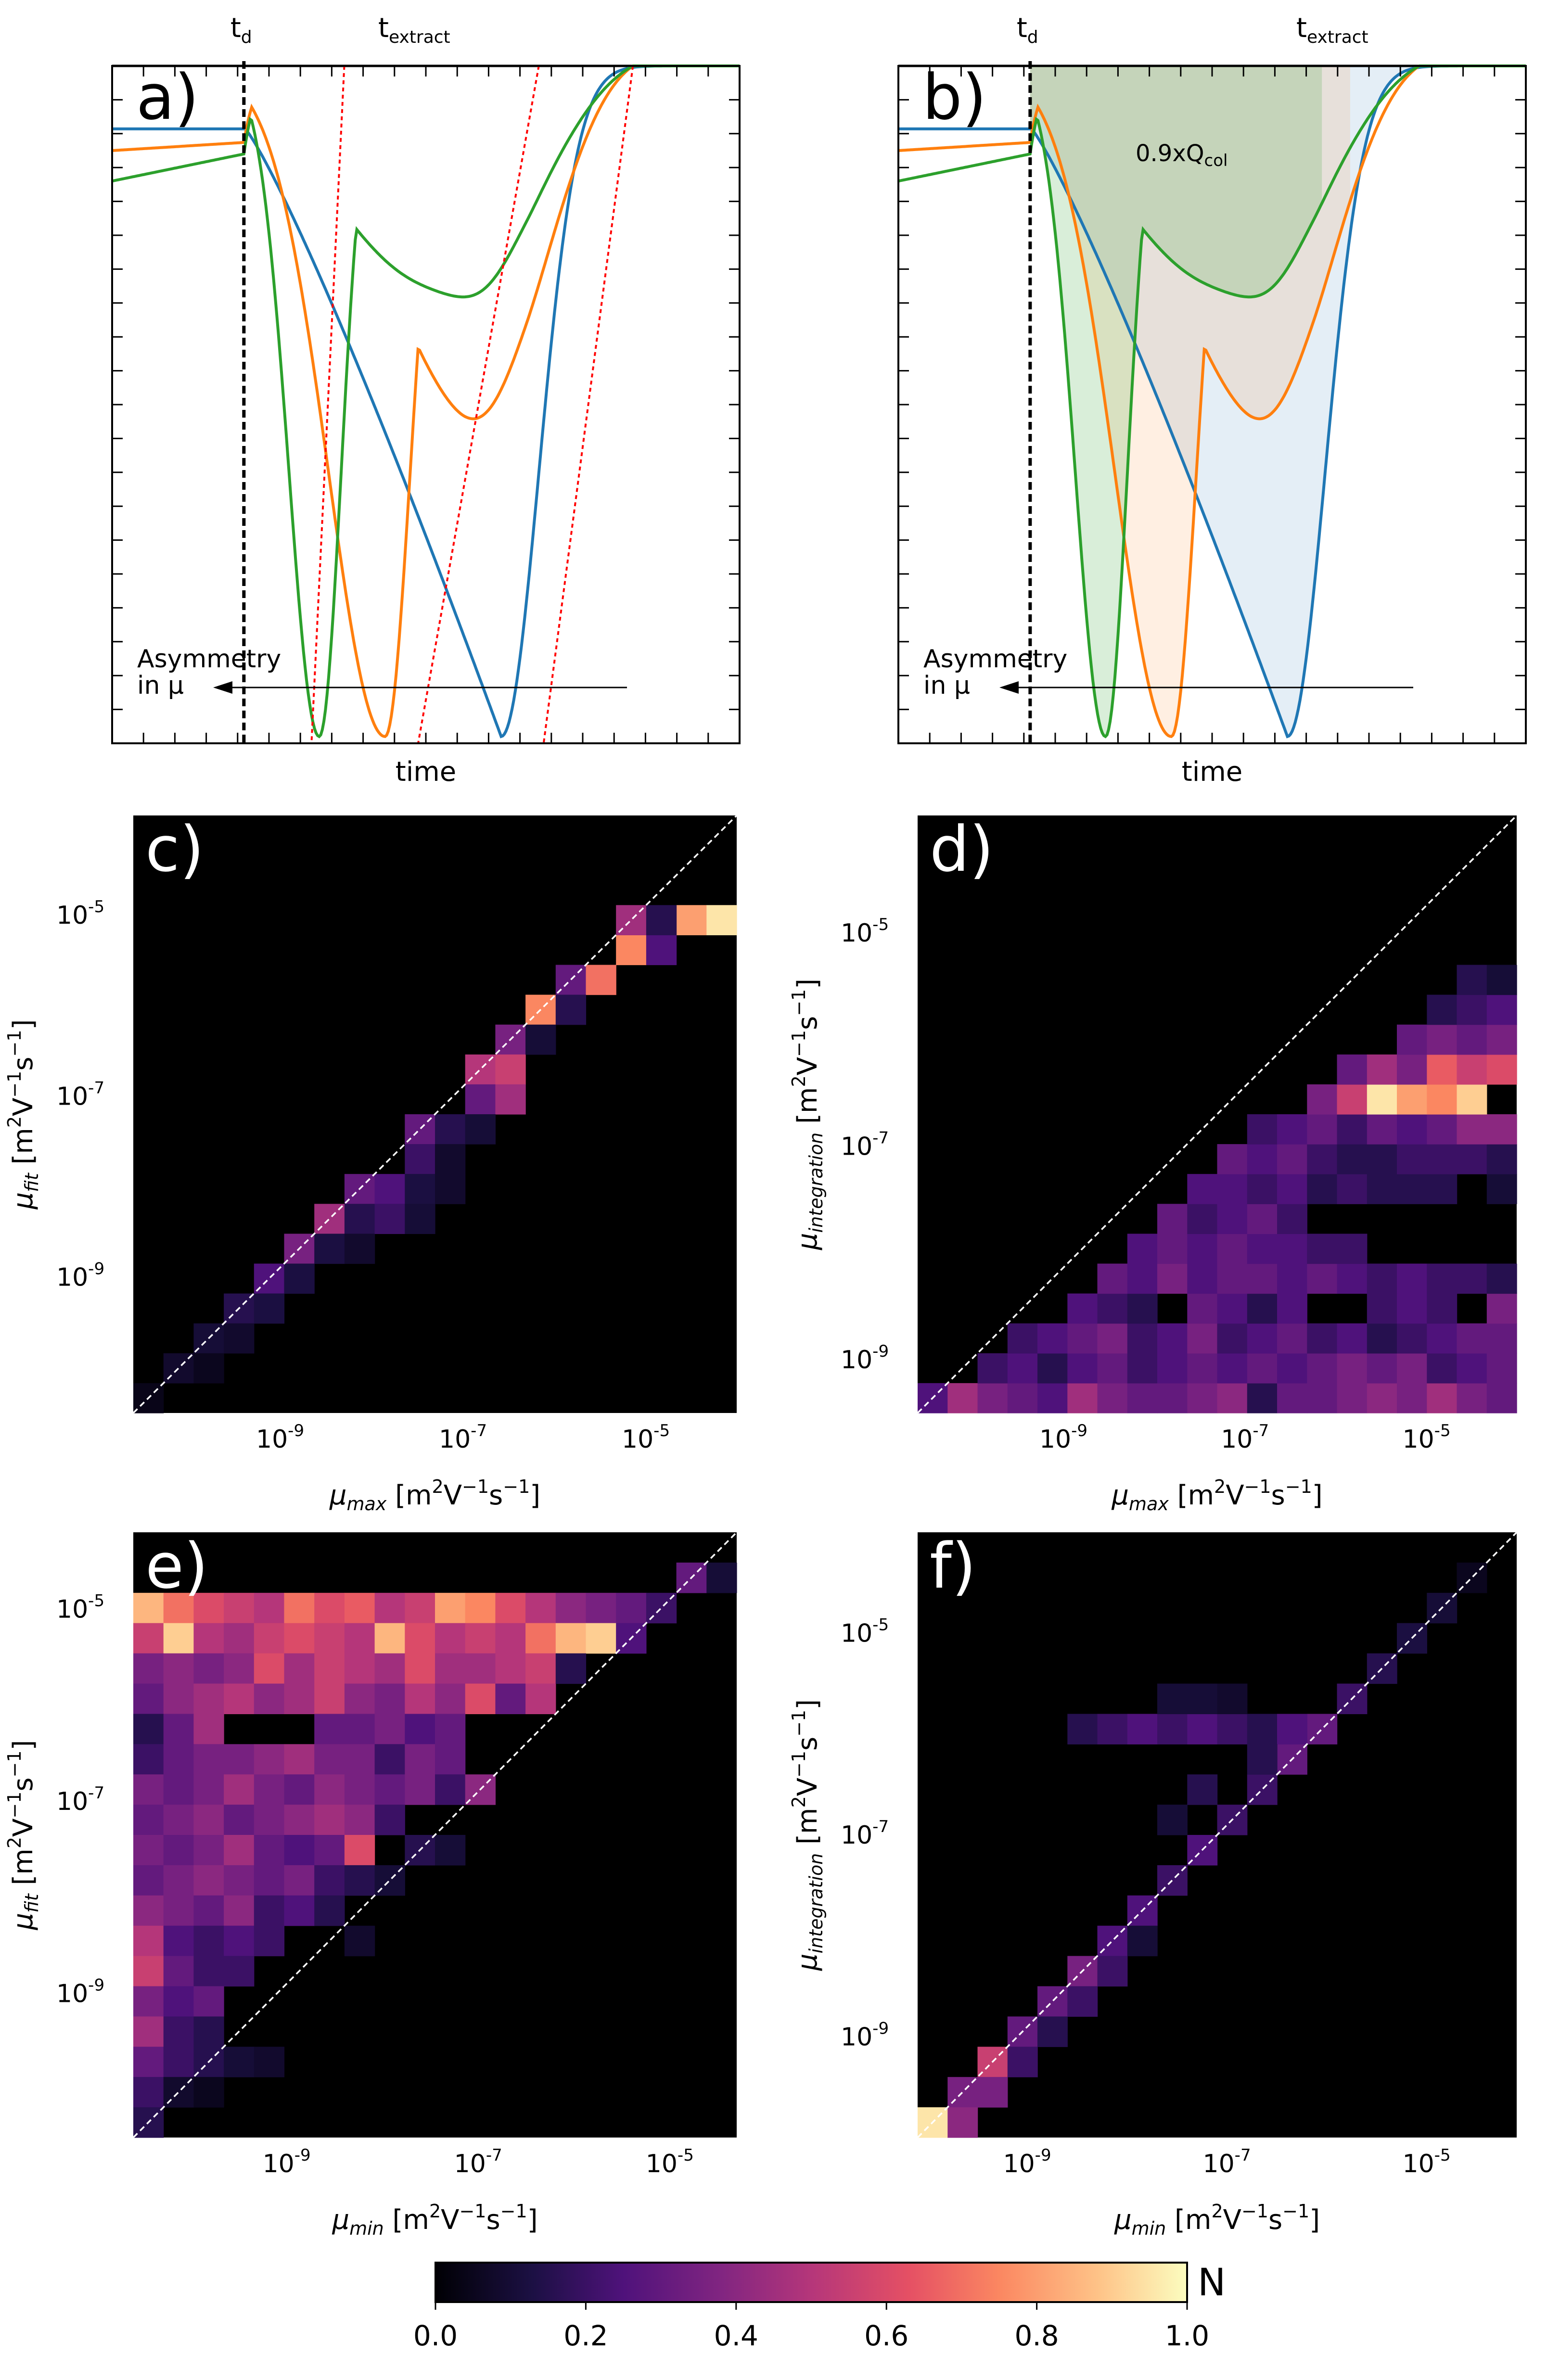 The height and width of the screenshot is (2380, 1560). What do you see at coordinates (80, 1800) in the screenshot?
I see `y-tick-label: 10⁻⁷` at bounding box center [80, 1800].